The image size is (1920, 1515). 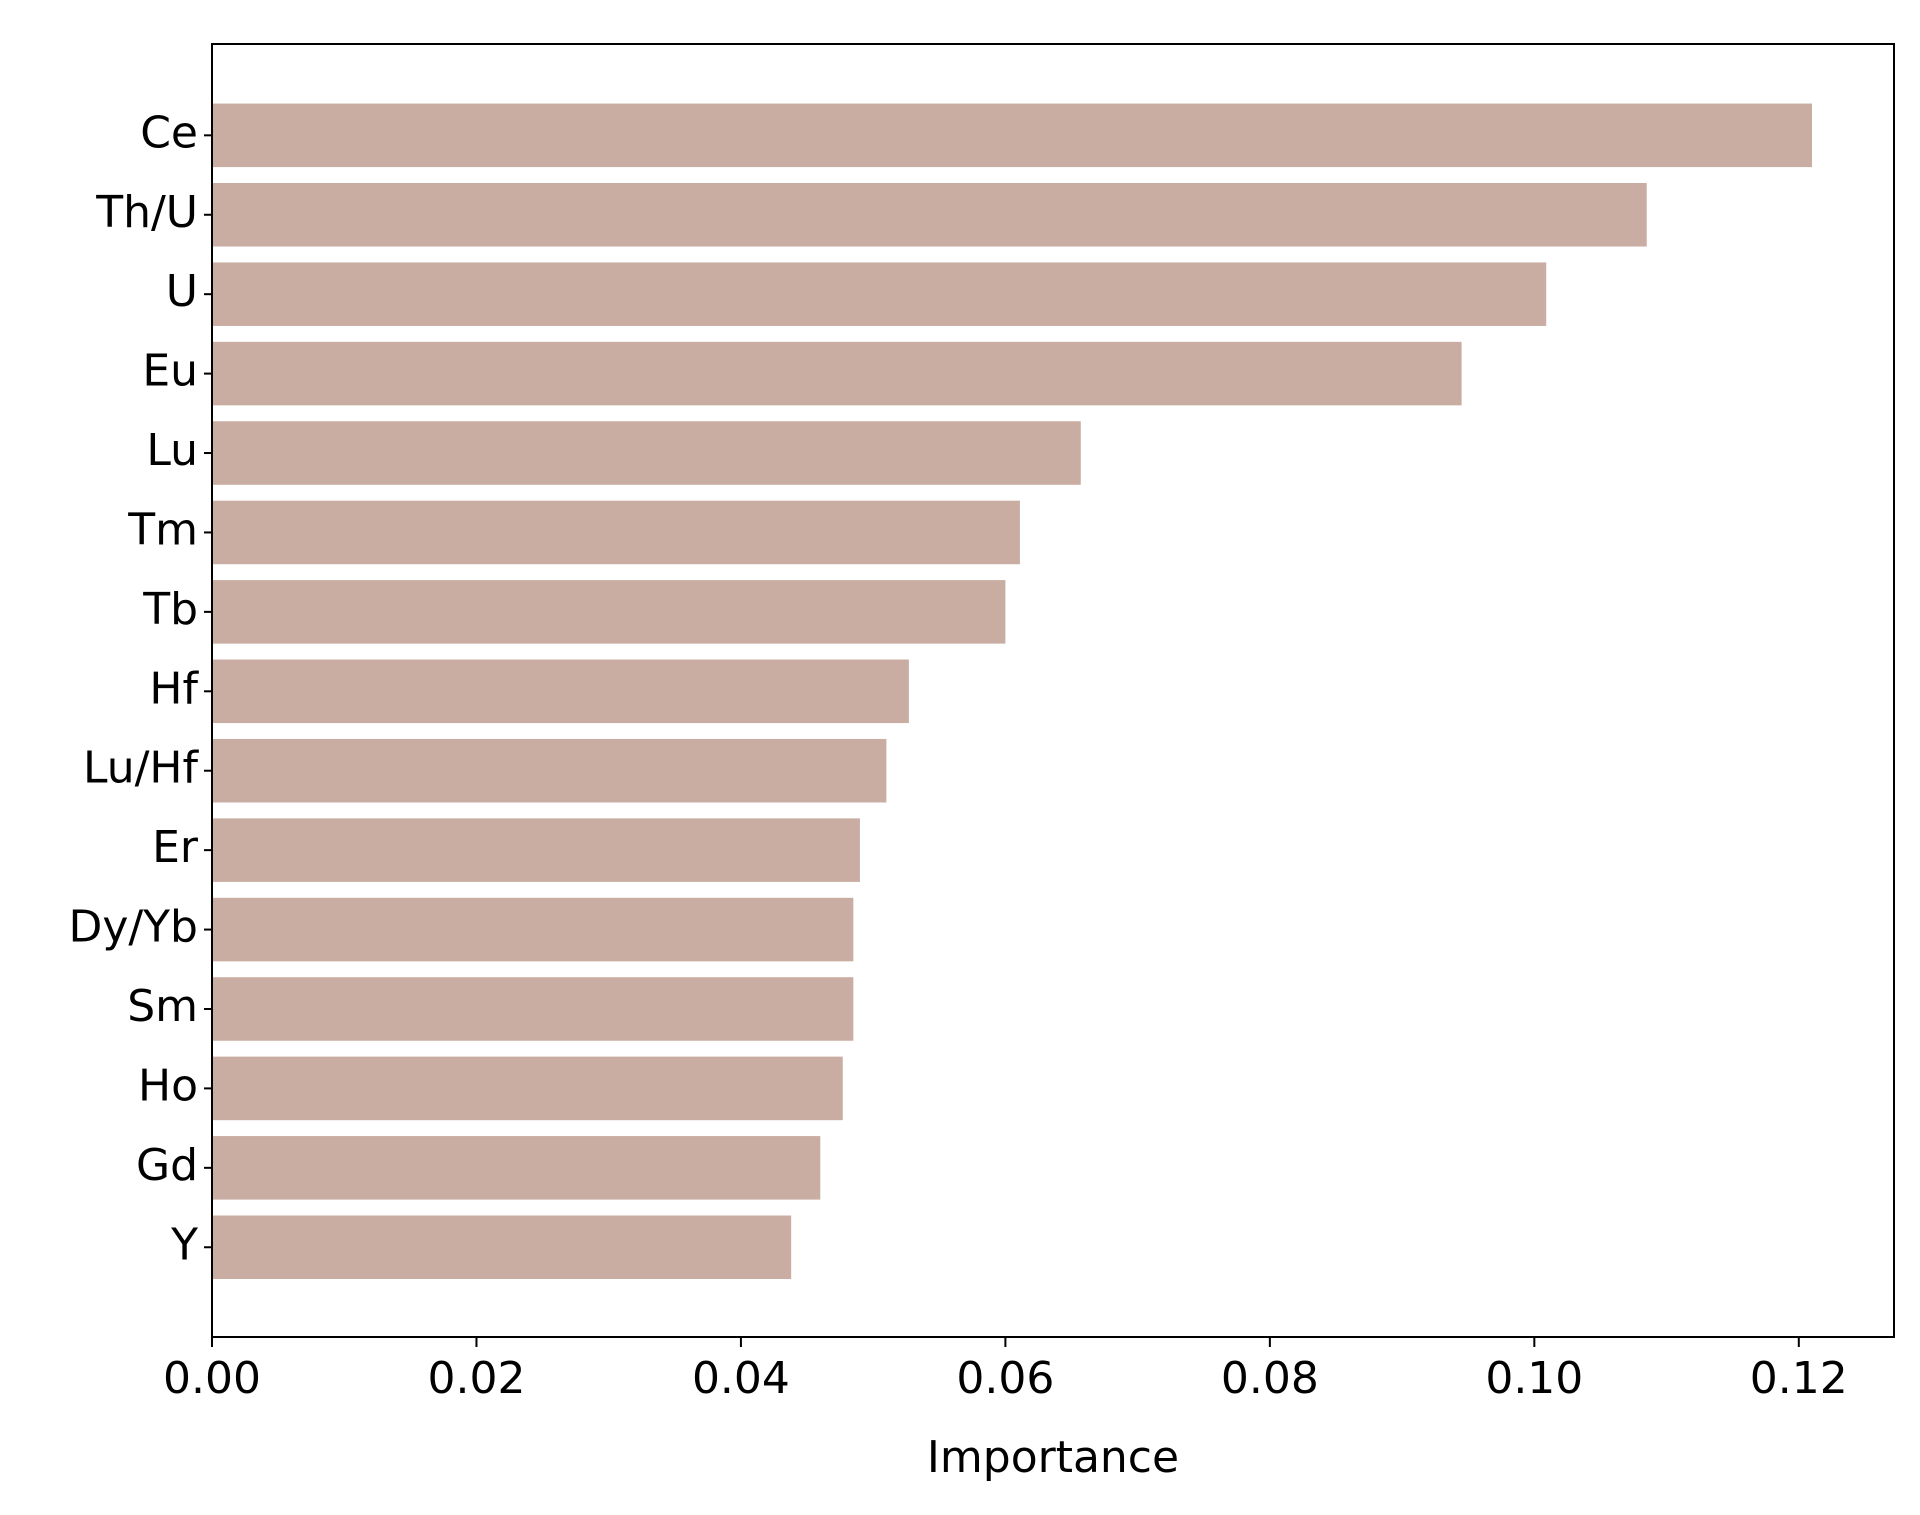 I want to click on y-tick-label: Tb, so click(x=170, y=609).